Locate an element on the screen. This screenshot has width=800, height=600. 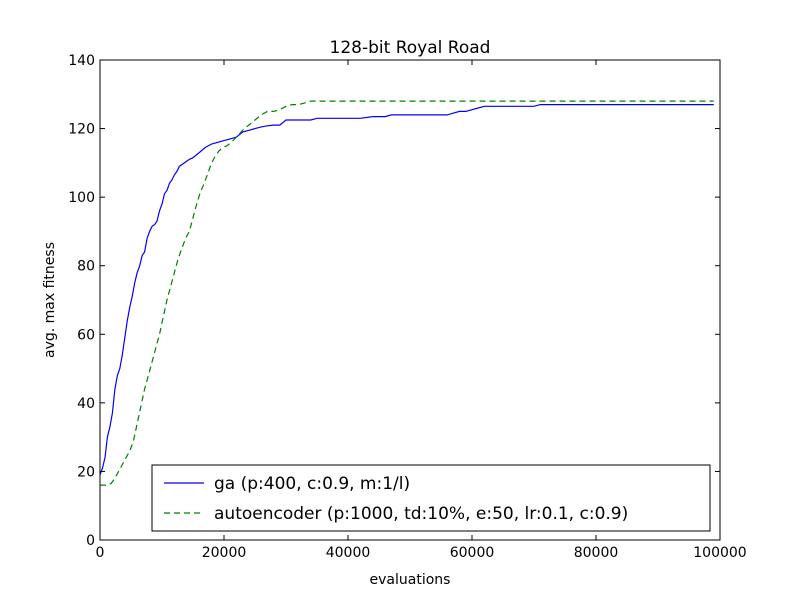
x-tick-label: 20000 is located at coordinates (224, 553).